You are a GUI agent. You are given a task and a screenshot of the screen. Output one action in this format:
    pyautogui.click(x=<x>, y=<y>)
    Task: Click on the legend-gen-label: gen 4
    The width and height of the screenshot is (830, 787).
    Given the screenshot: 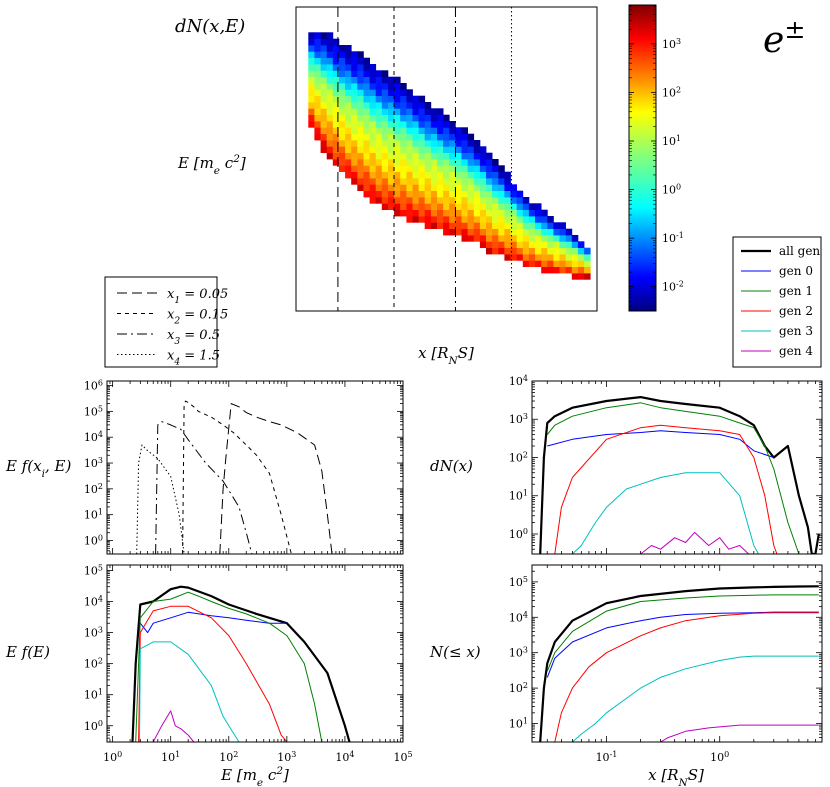 What is the action you would take?
    pyautogui.click(x=796, y=351)
    